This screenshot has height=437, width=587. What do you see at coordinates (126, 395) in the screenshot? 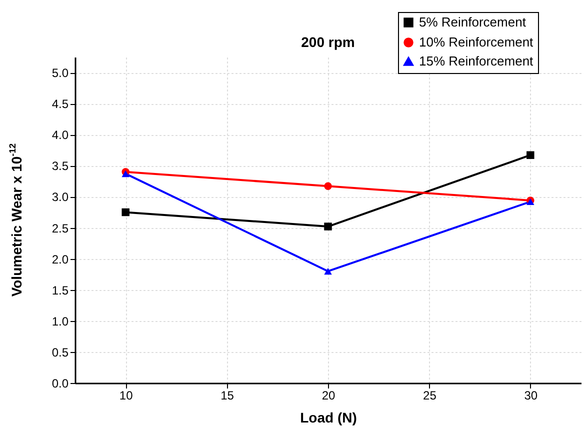
I see `x-tick-label: 10` at bounding box center [126, 395].